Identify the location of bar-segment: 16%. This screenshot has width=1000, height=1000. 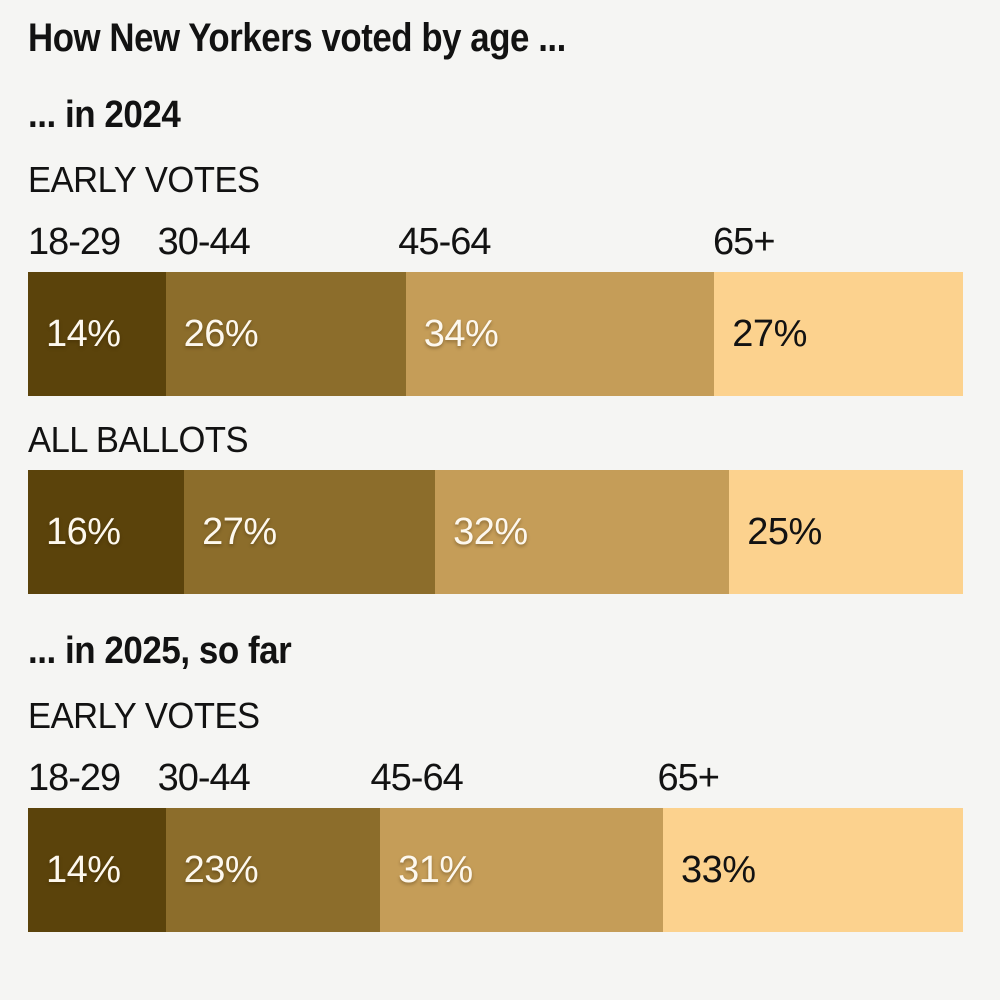
(106, 532).